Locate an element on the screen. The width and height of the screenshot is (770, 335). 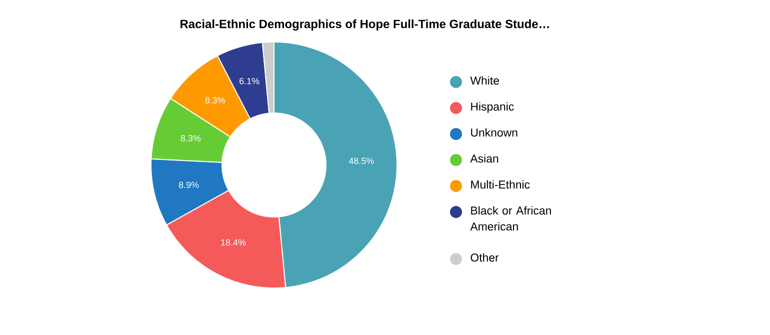
legend-label: Black or African American is located at coordinates (510, 218).